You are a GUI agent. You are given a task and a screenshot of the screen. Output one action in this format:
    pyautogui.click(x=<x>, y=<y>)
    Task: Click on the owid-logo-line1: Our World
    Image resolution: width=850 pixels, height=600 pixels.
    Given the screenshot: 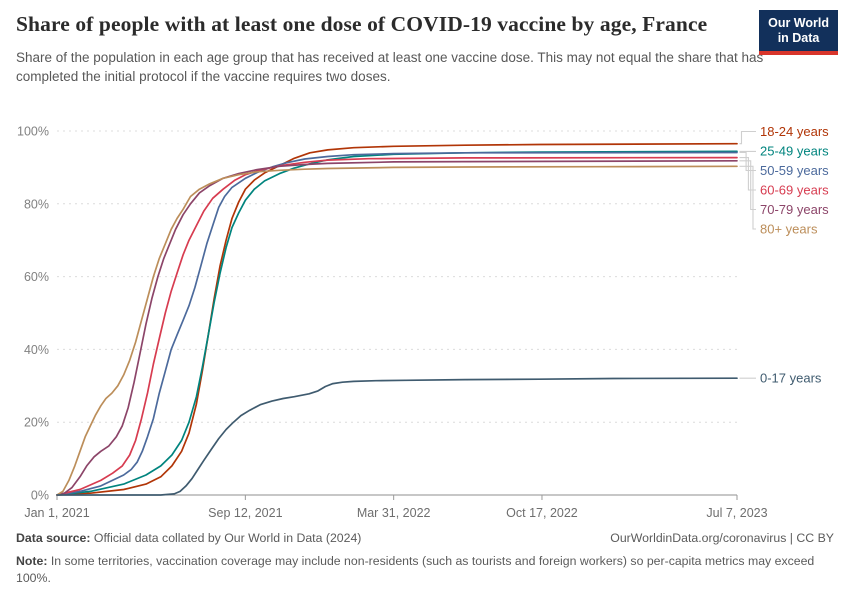 What is the action you would take?
    pyautogui.click(x=798, y=23)
    